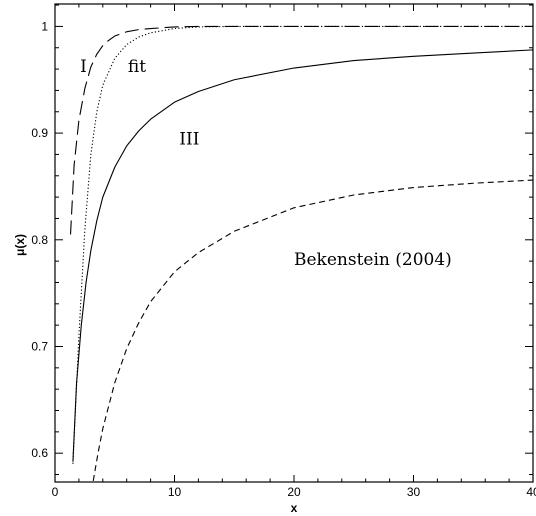  Describe the element at coordinates (44, 26) in the screenshot. I see `y-tick-label: 1` at that location.